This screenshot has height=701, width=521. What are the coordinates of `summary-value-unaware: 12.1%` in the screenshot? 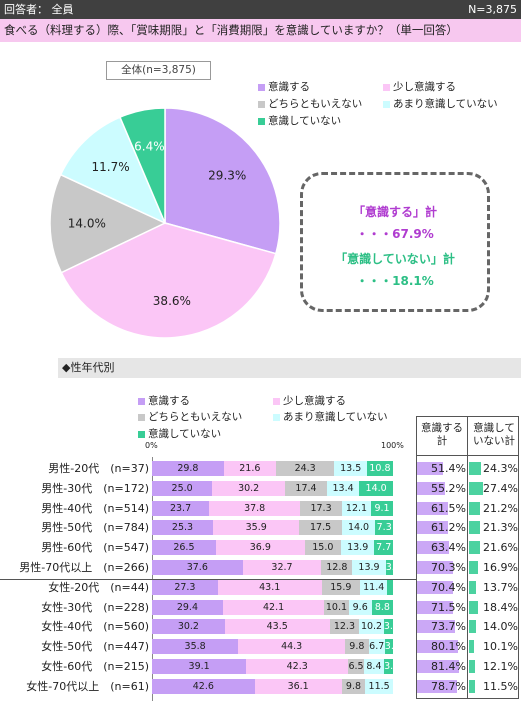 It's located at (500, 666).